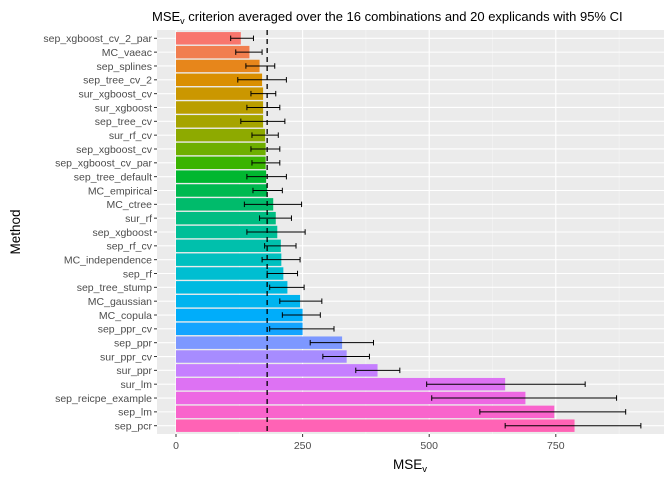 This screenshot has width=672, height=480. What do you see at coordinates (124, 122) in the screenshot?
I see `y-tick-label: sep_tree_cv` at bounding box center [124, 122].